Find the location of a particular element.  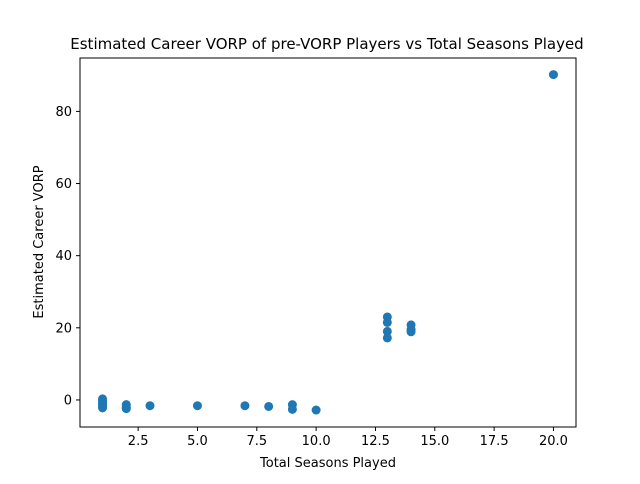

x-tick-label: 17.5 is located at coordinates (494, 441).